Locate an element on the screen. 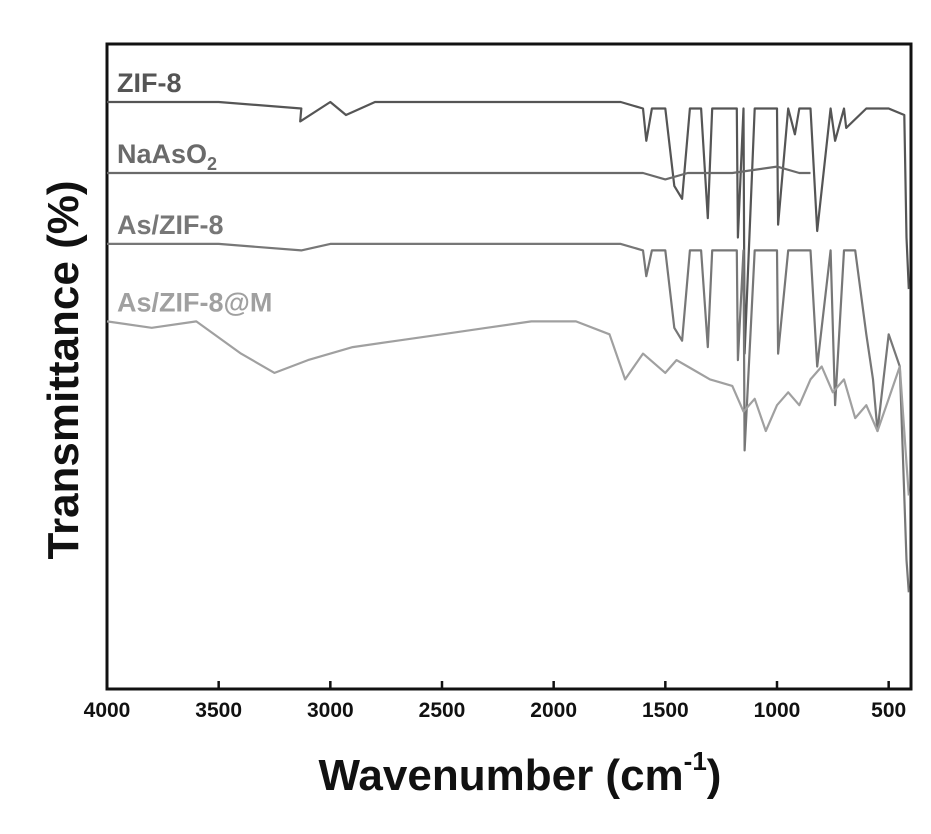  series-label-naaso2: NaAsO2 is located at coordinates (167, 156).